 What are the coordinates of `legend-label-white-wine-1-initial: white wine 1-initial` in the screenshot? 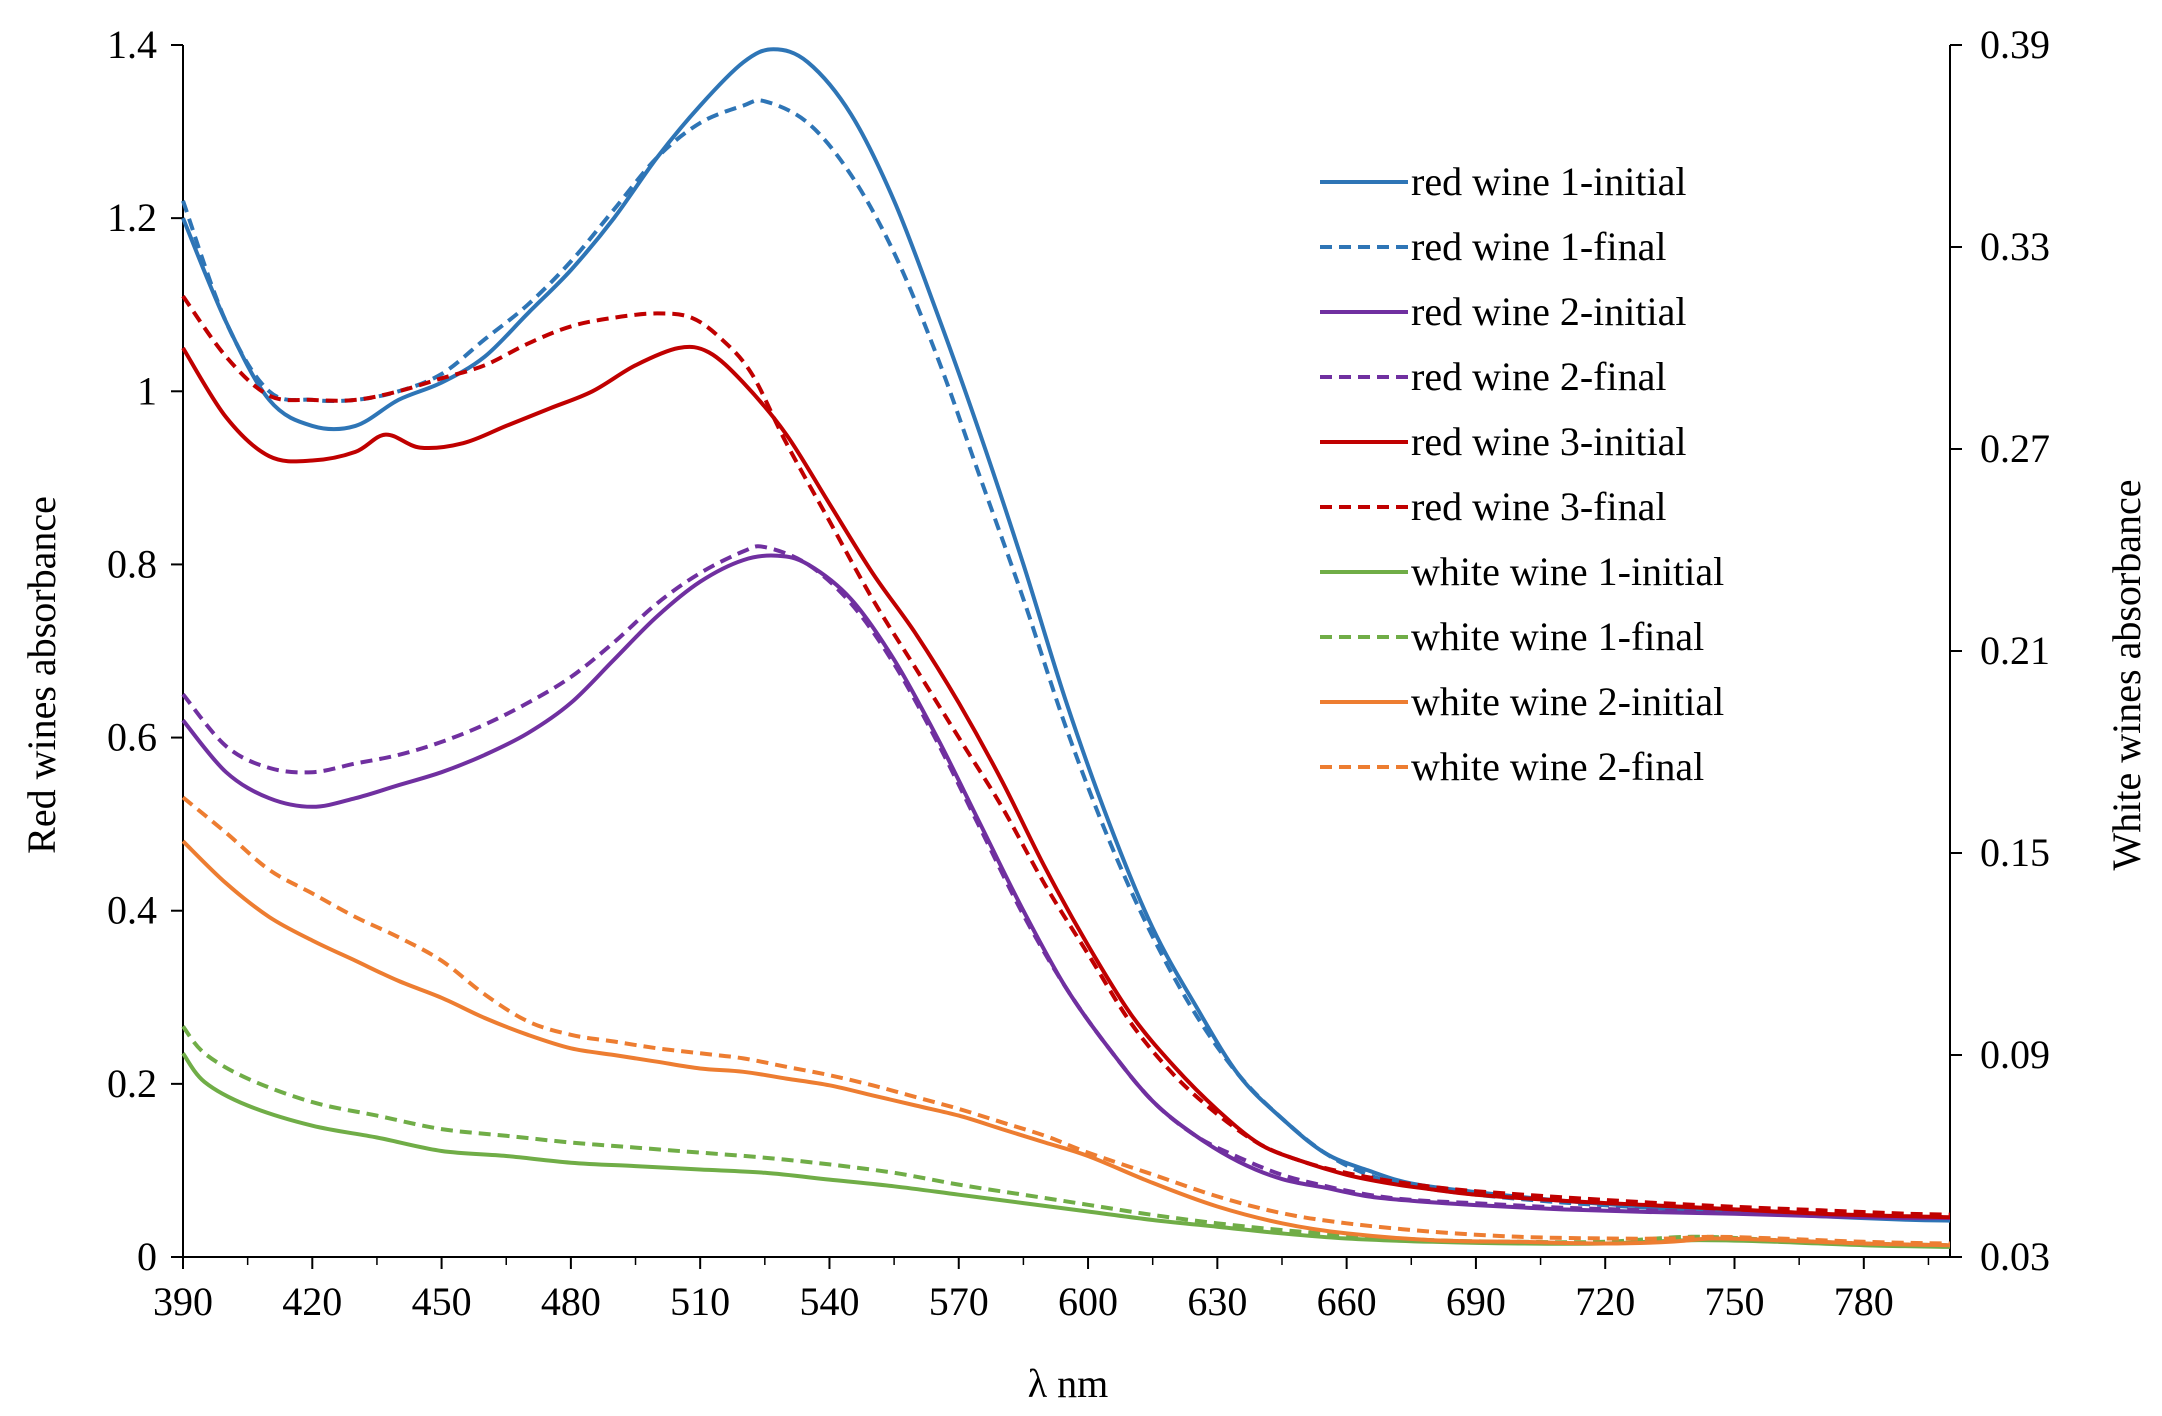 It's located at (1567, 571).